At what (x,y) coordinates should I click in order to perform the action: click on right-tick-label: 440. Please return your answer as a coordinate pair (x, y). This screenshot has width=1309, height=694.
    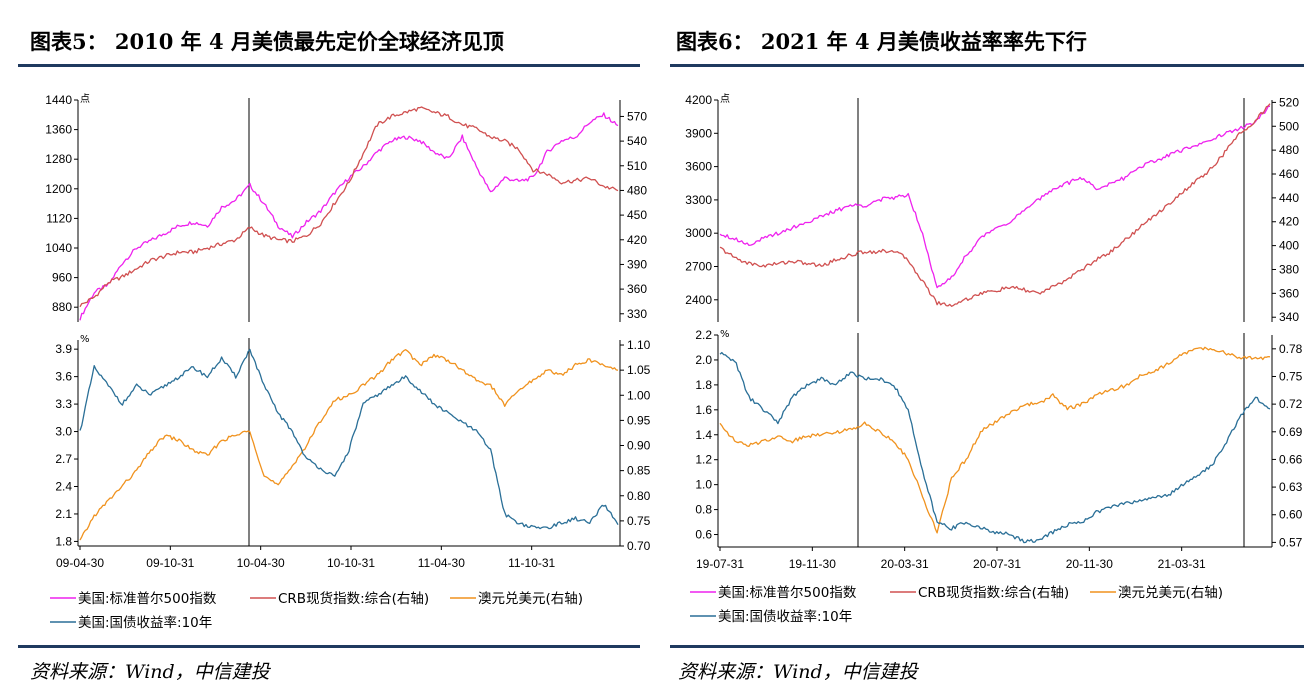
    Looking at the image, I should click on (1289, 198).